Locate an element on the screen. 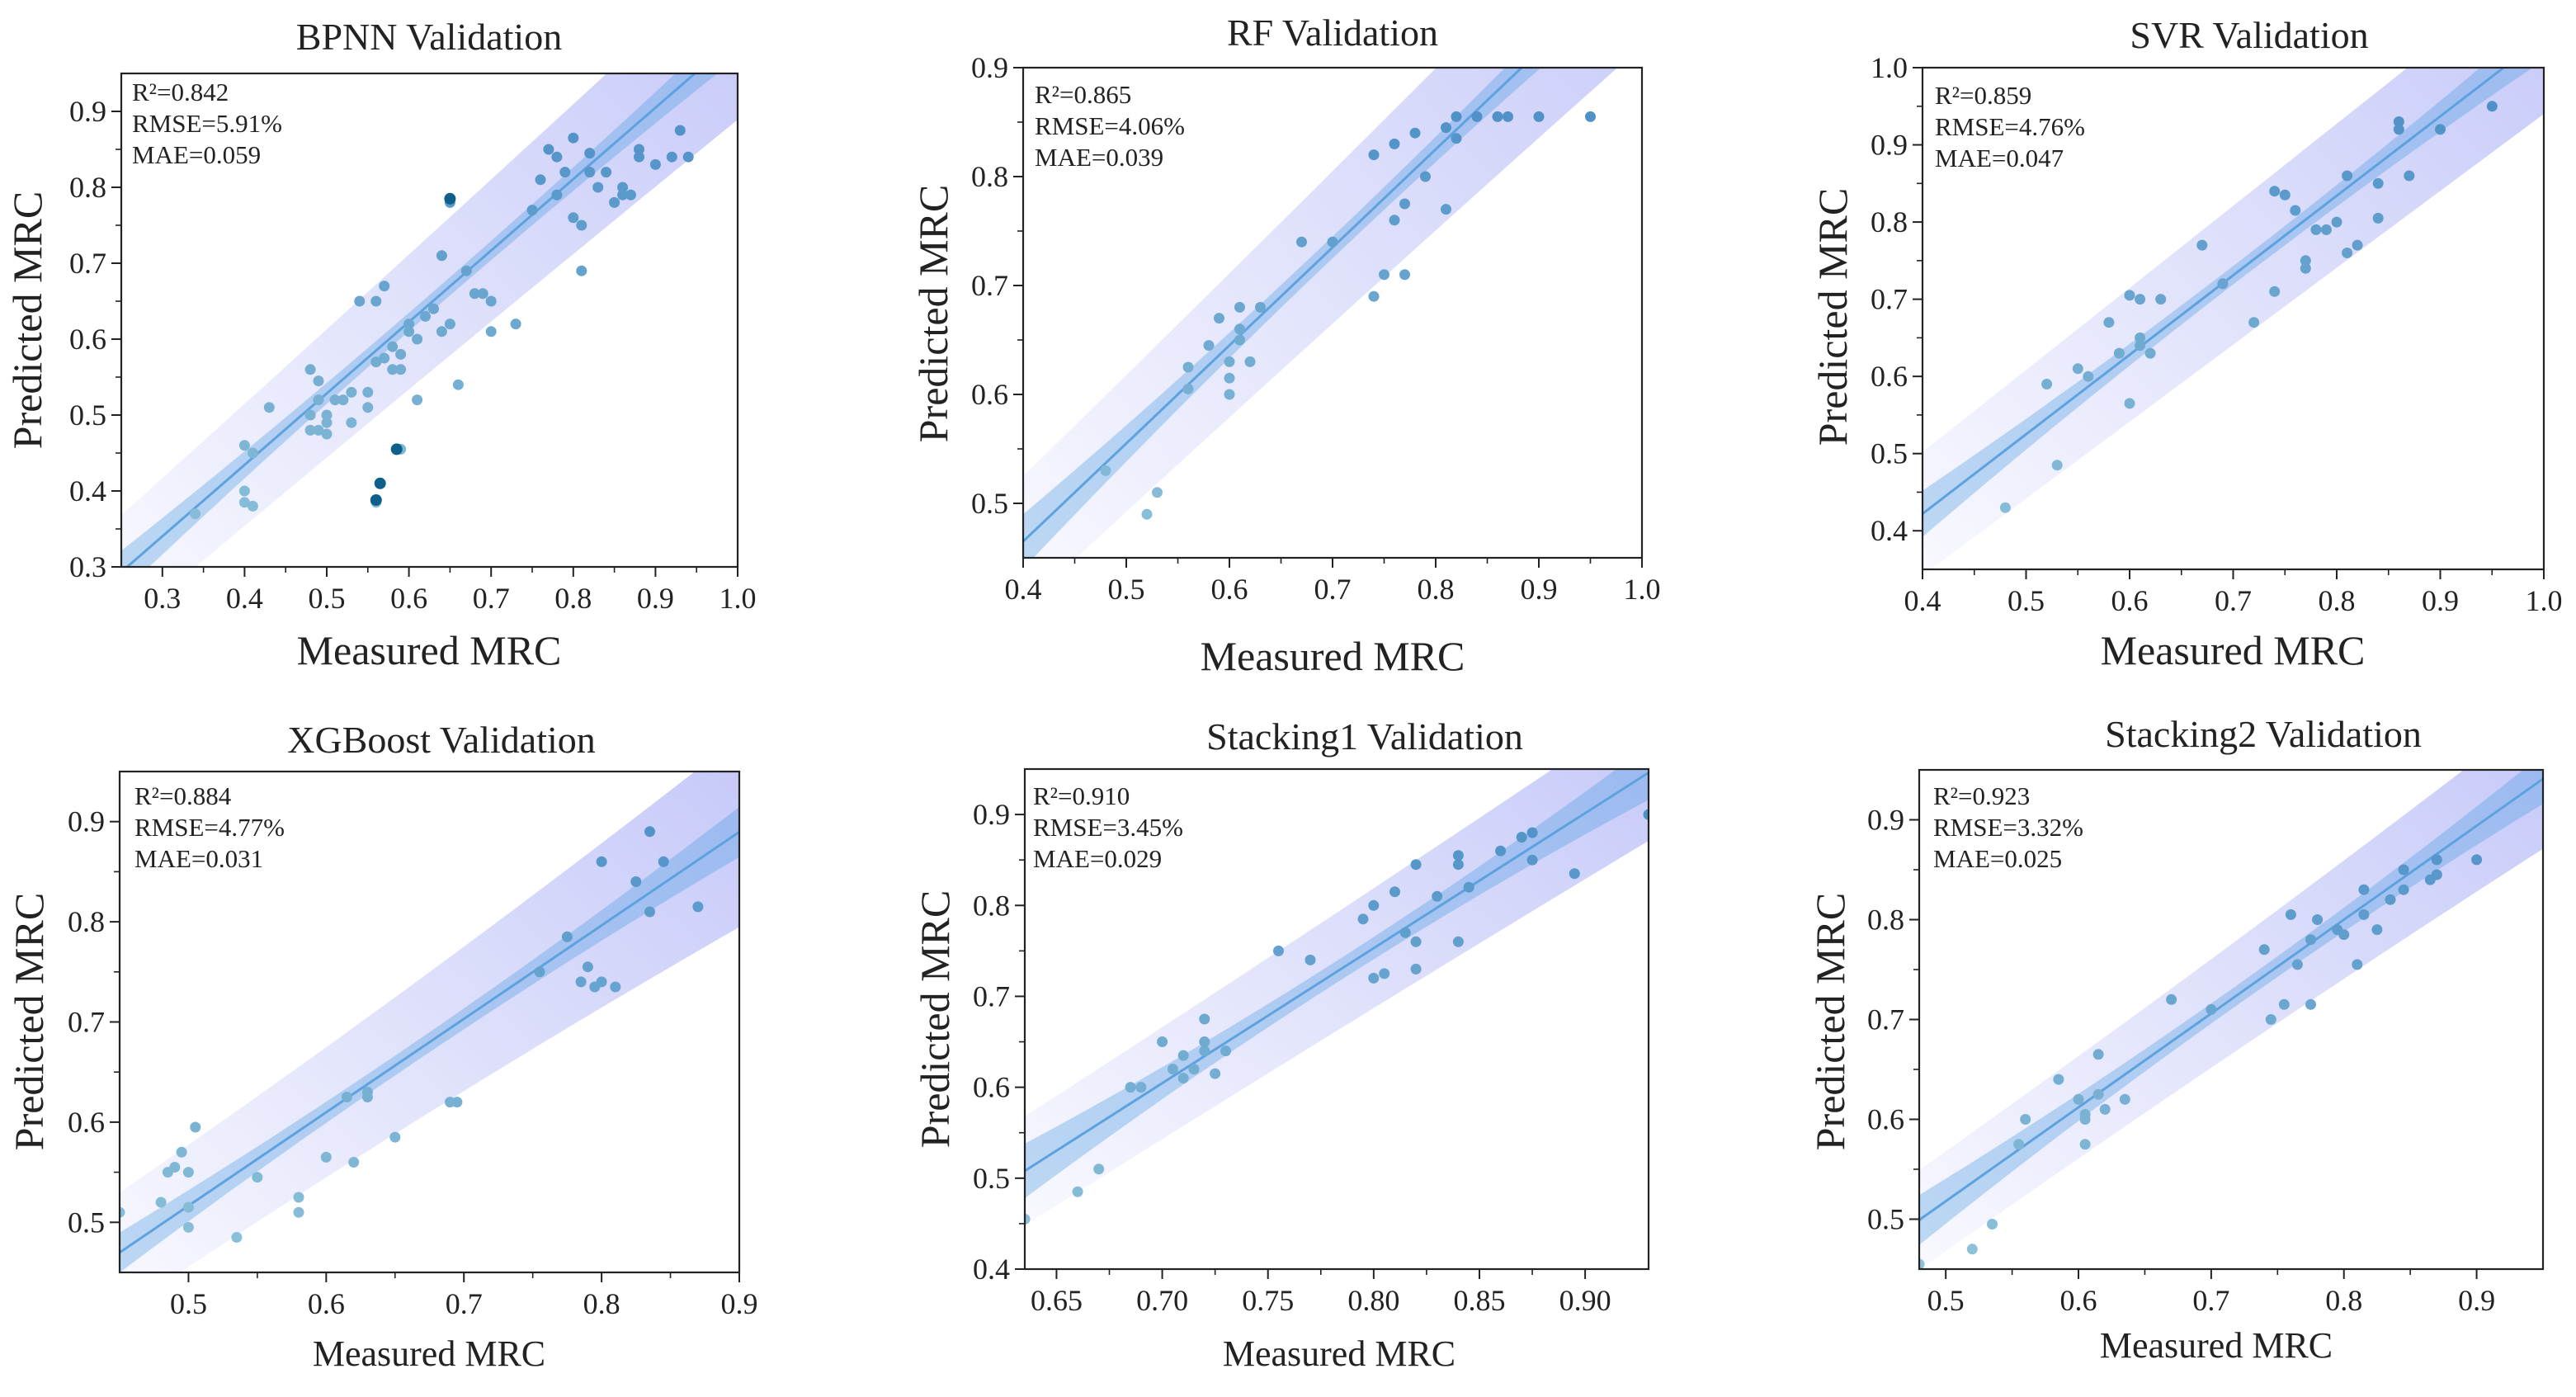 This screenshot has height=1397, width=2576. ticks: 0.5 0.6 0.7 0.8 0.9 0.5 0.6 0.7 0.8 0.9 is located at coordinates (413, 1062).